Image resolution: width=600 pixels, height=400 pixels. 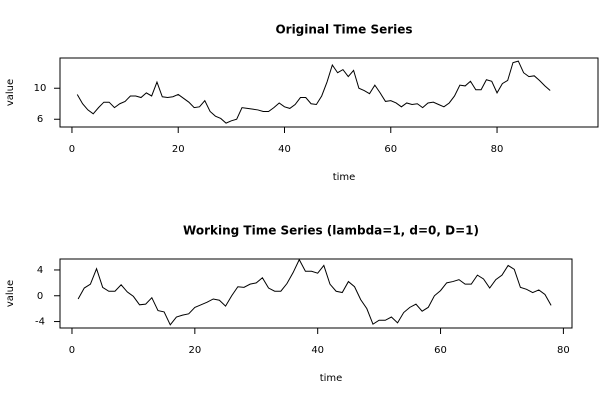 I want to click on chart-title: Working Time Series (lambda=1, d=0, D=1), so click(x=331, y=231).